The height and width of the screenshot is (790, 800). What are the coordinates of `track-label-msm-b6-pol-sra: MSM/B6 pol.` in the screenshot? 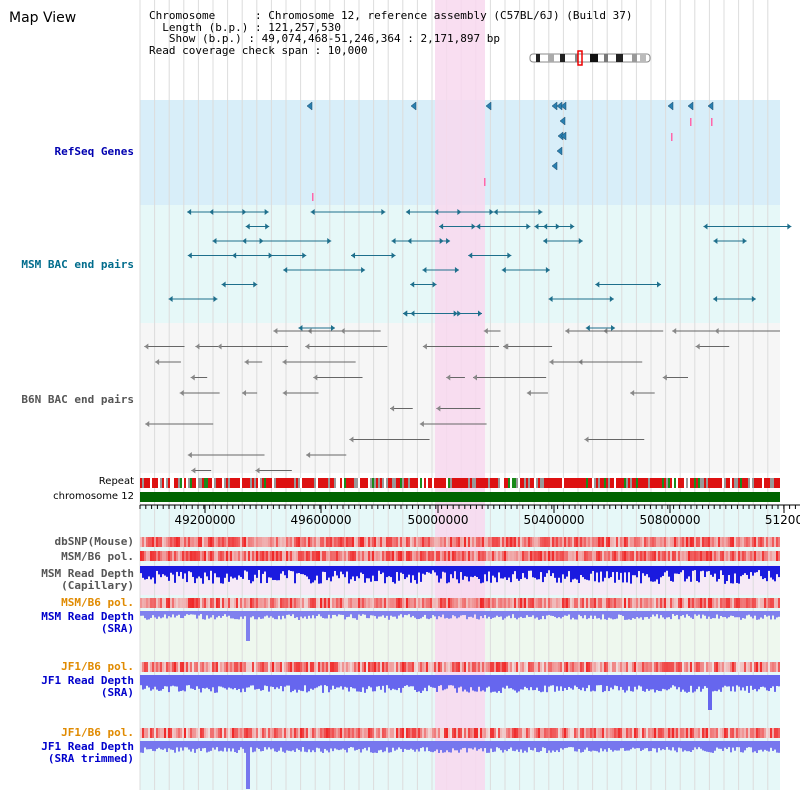 It's located at (97, 602).